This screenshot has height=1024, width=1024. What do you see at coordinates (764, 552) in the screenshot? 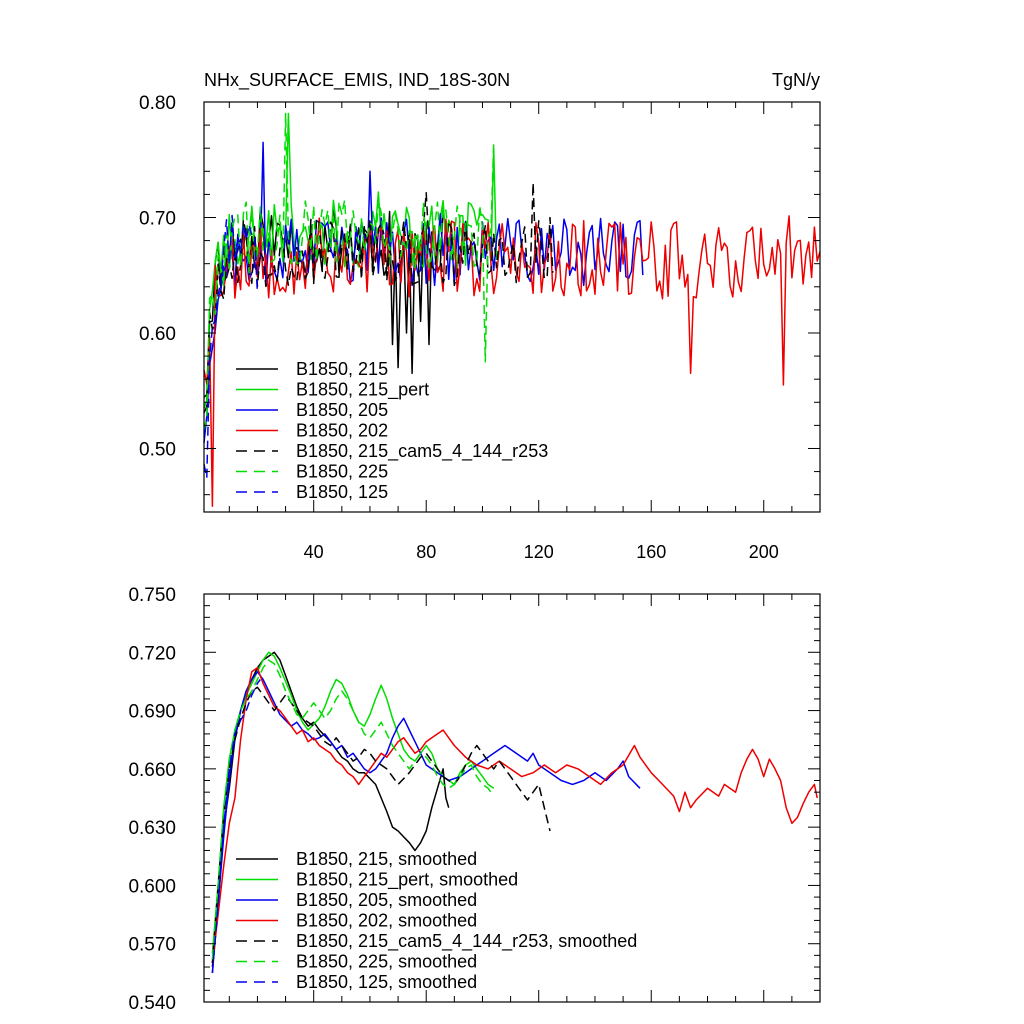
I see `x-tick-label: 200` at bounding box center [764, 552].